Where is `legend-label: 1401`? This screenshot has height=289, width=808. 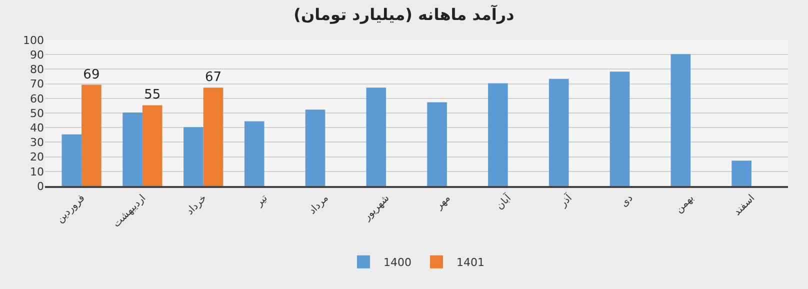 legend-label: 1401 is located at coordinates (470, 263).